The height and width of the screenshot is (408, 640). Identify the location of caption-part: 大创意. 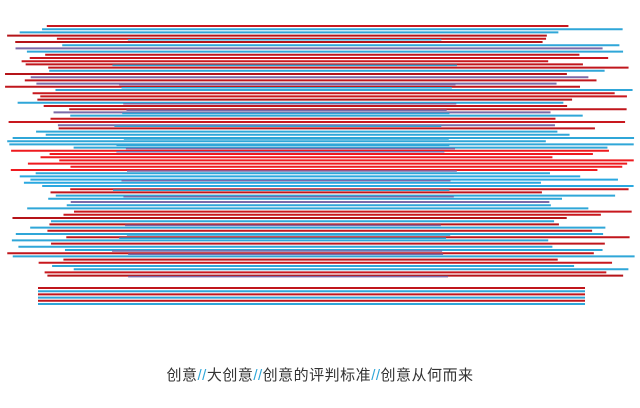
(230, 375).